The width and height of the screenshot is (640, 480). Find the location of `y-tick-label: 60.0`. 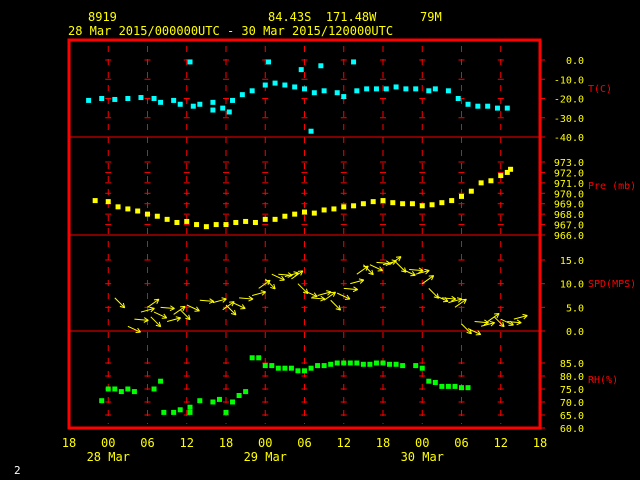

y-tick-label: 60.0 is located at coordinates (572, 429).